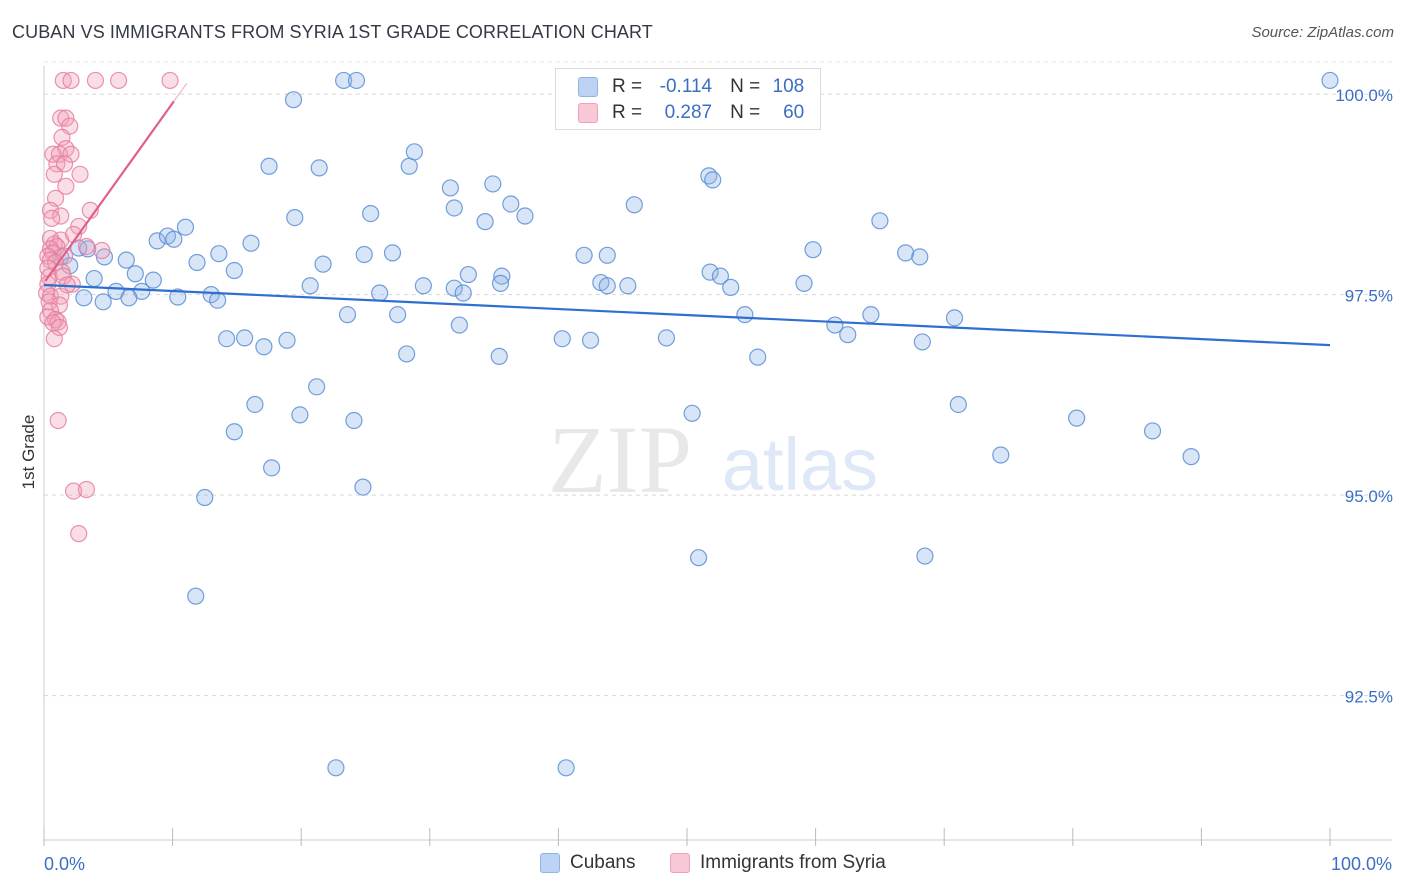 This screenshot has height=892, width=1406. I want to click on trend-line-cubans, so click(687, 315).